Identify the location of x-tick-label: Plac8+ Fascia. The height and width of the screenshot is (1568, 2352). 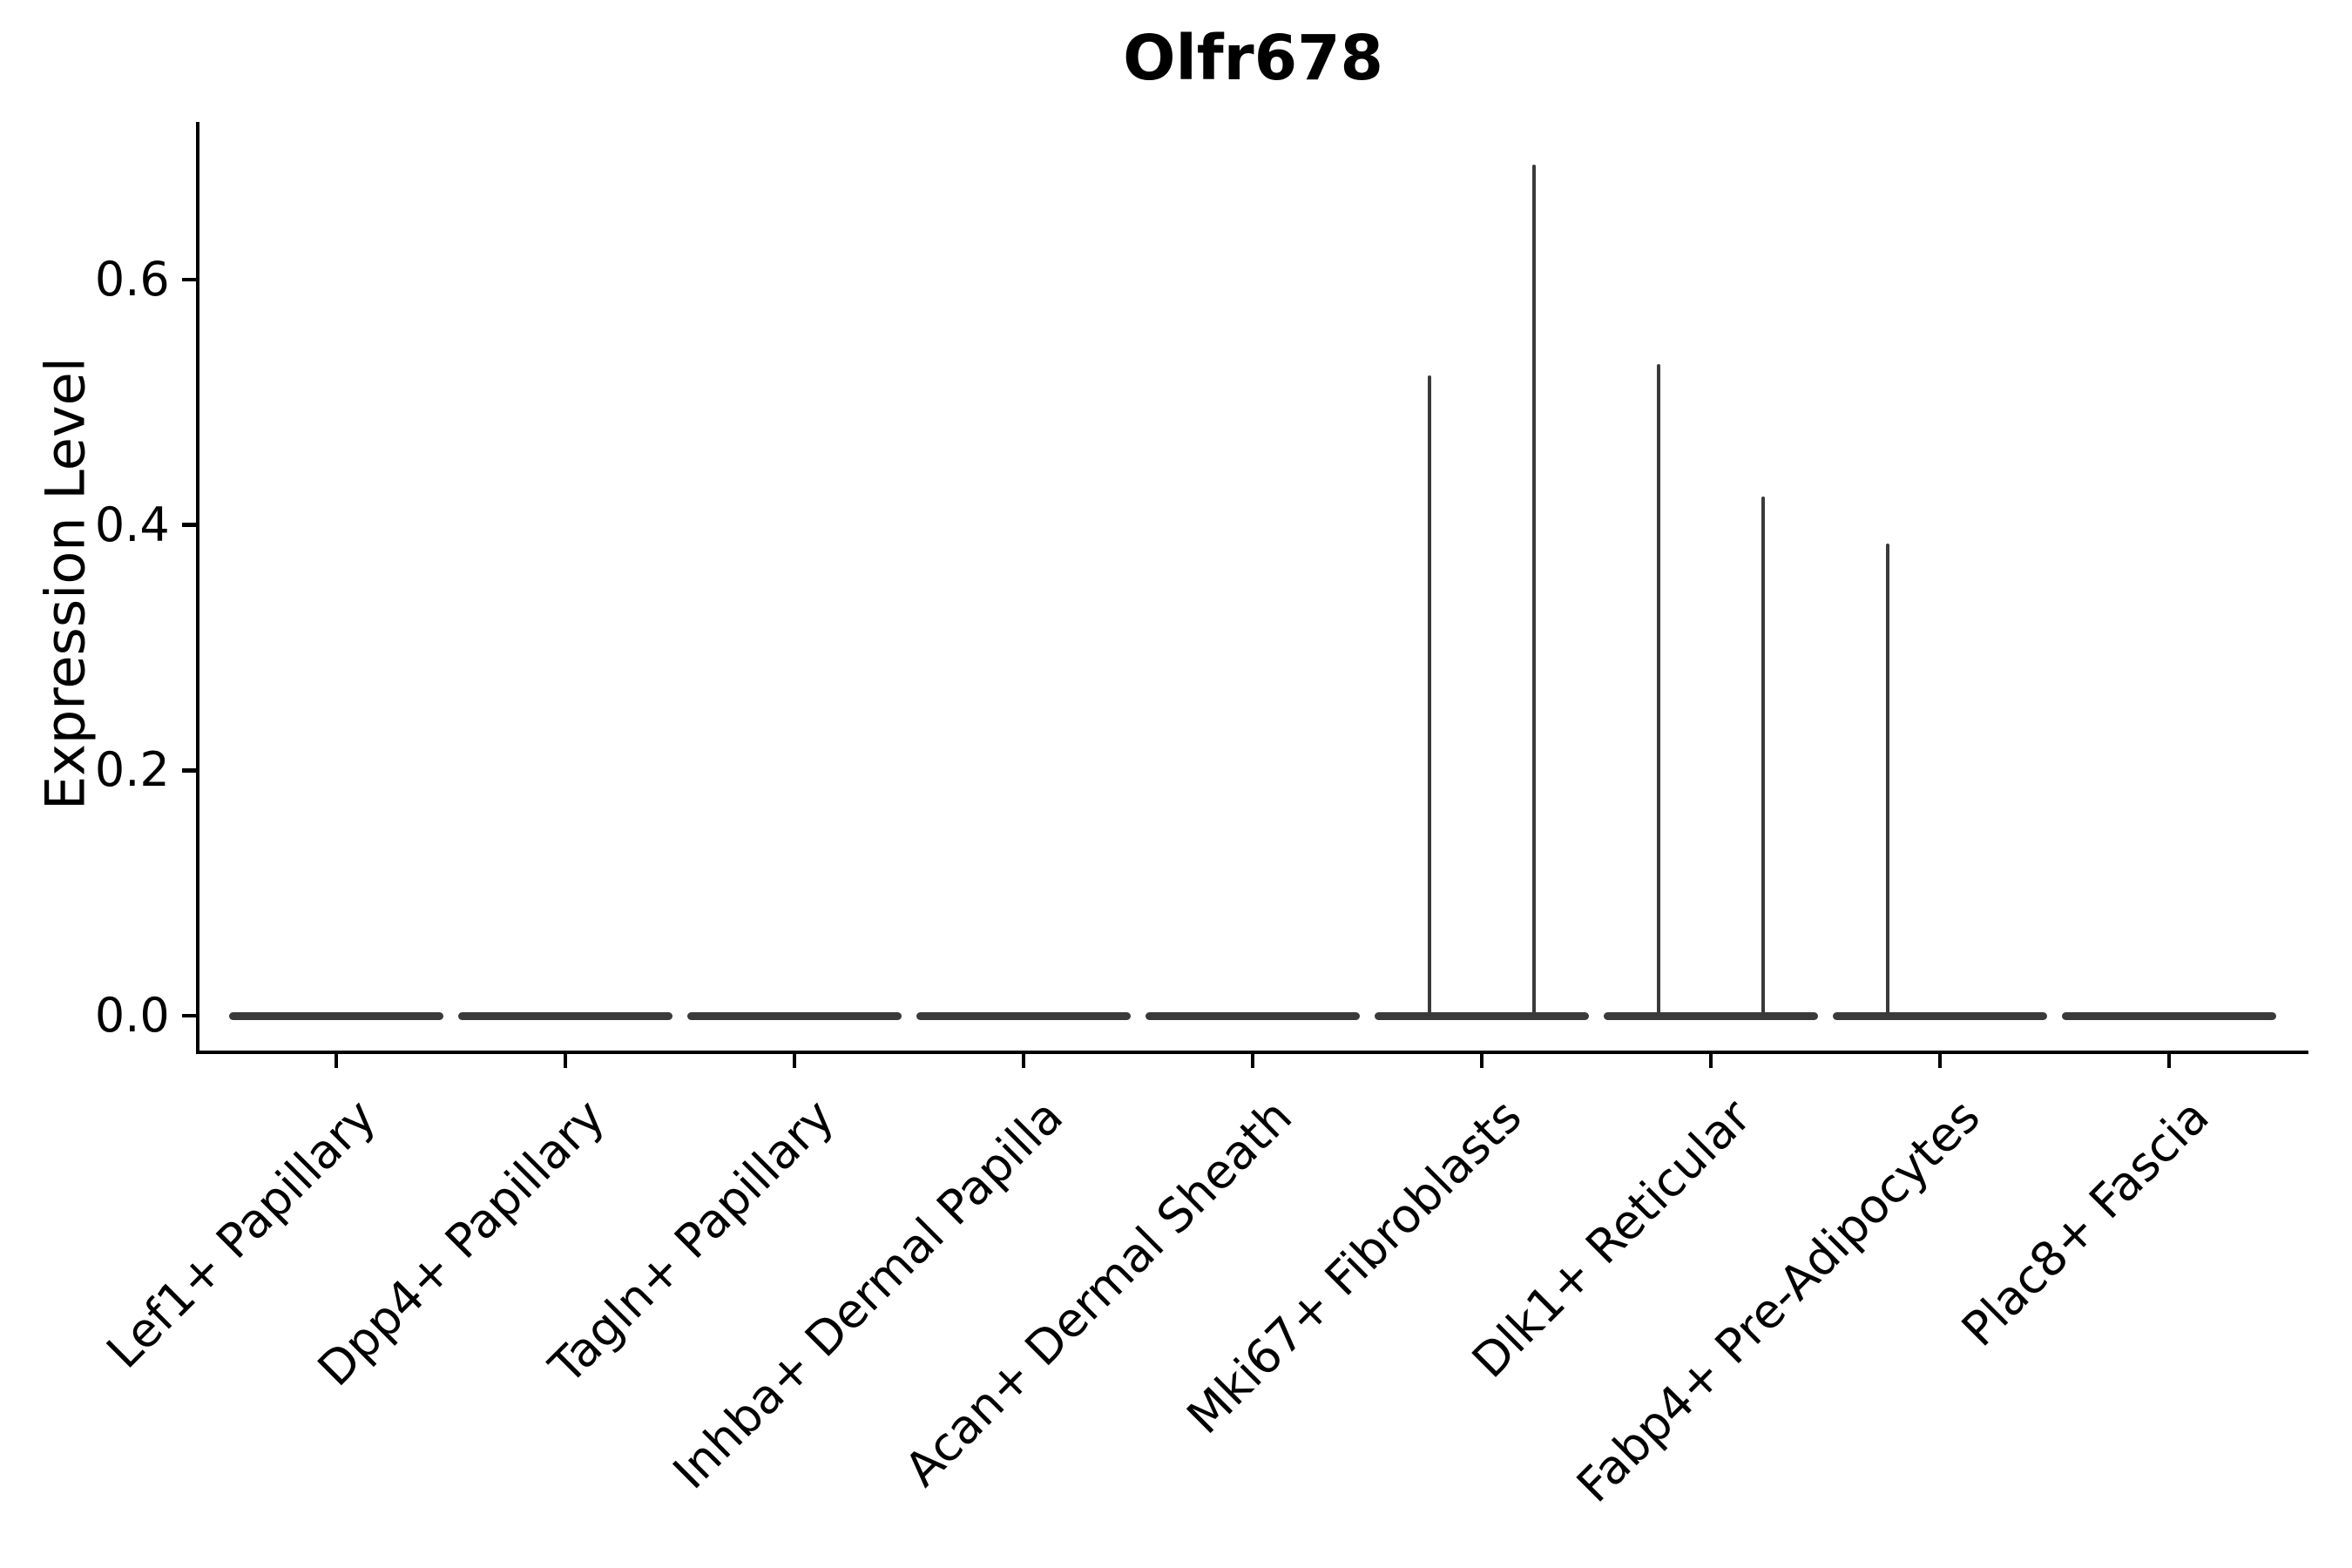
(2085, 1222).